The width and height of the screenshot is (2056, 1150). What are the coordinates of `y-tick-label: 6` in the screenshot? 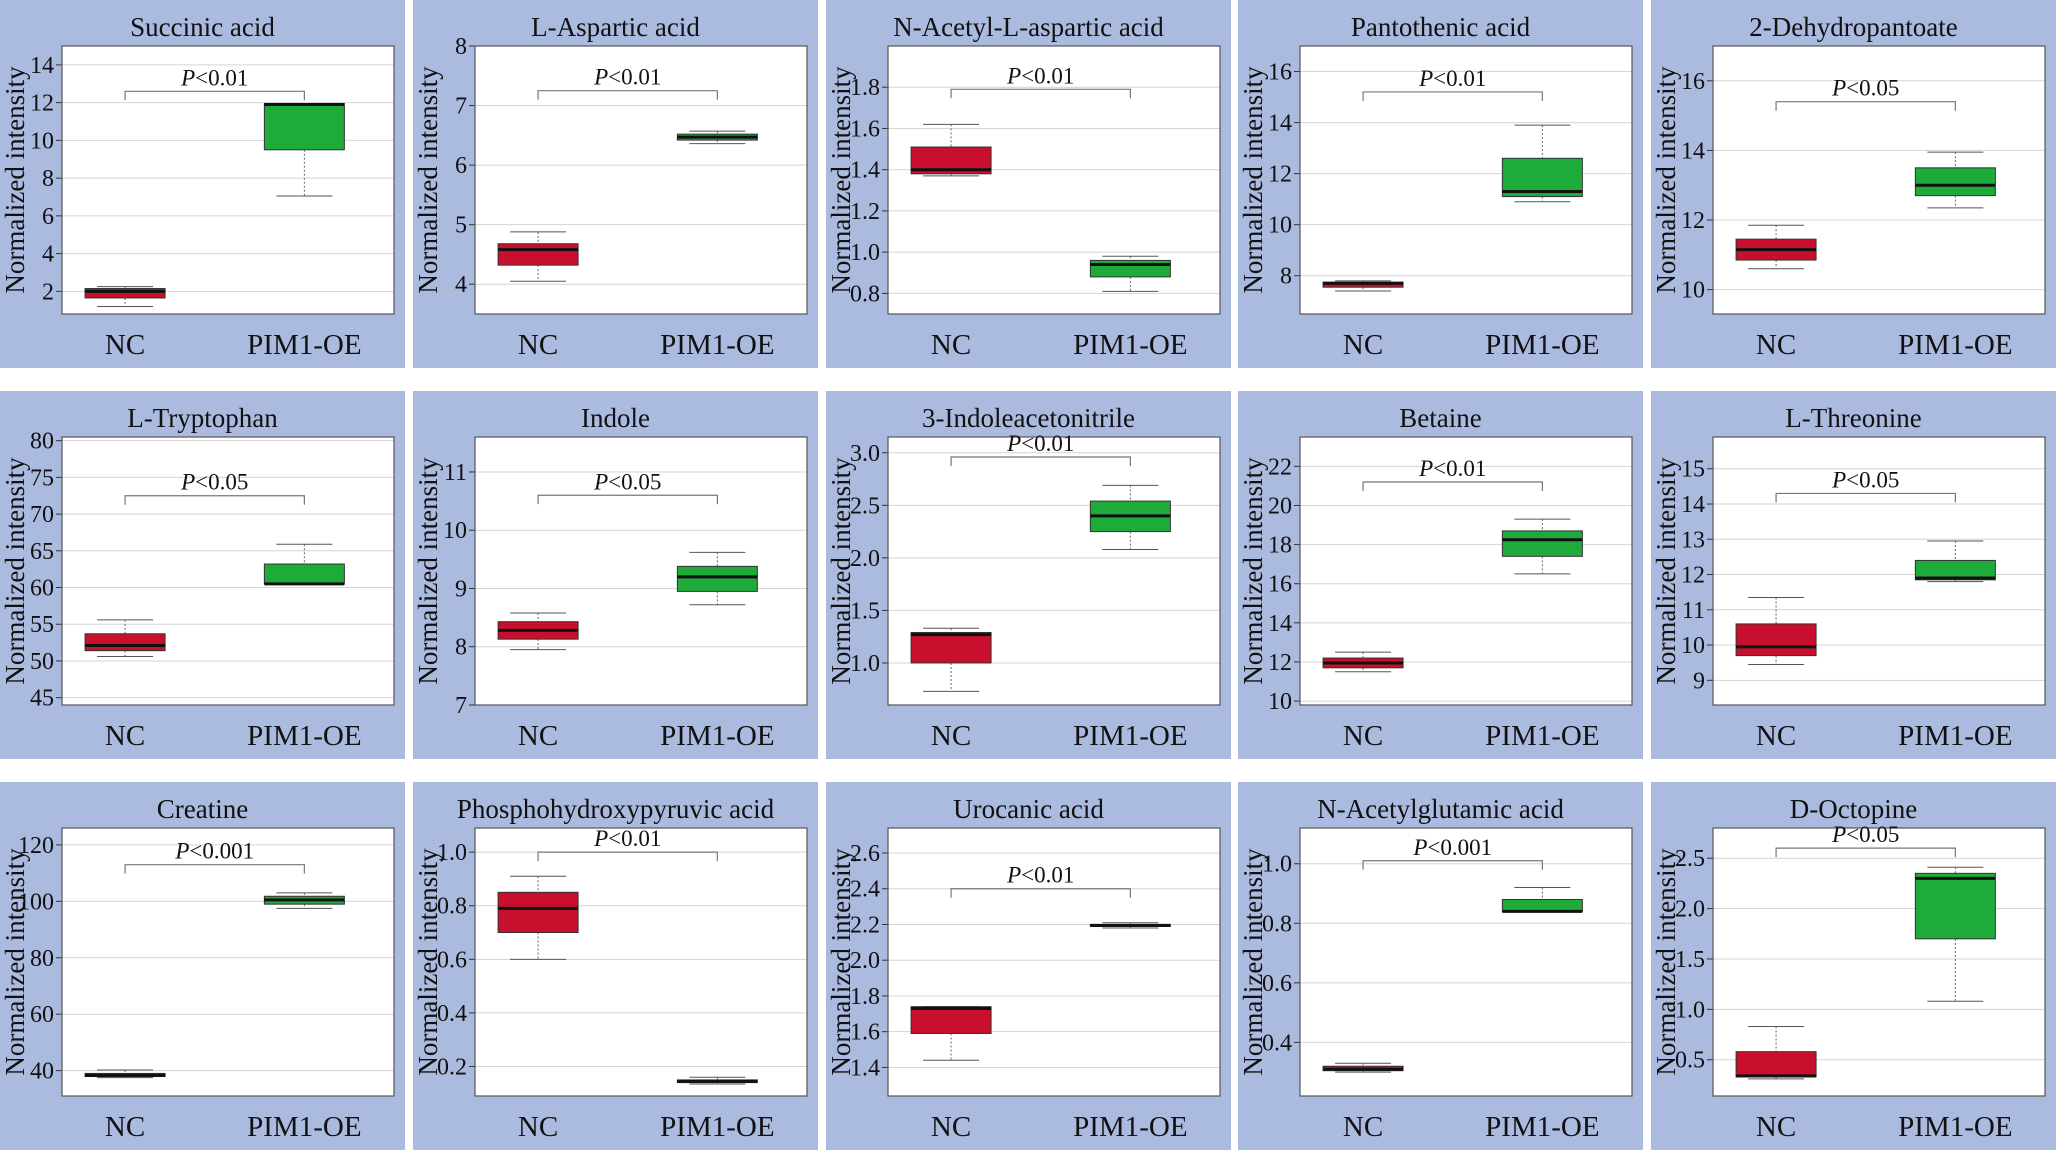 It's located at (48, 217).